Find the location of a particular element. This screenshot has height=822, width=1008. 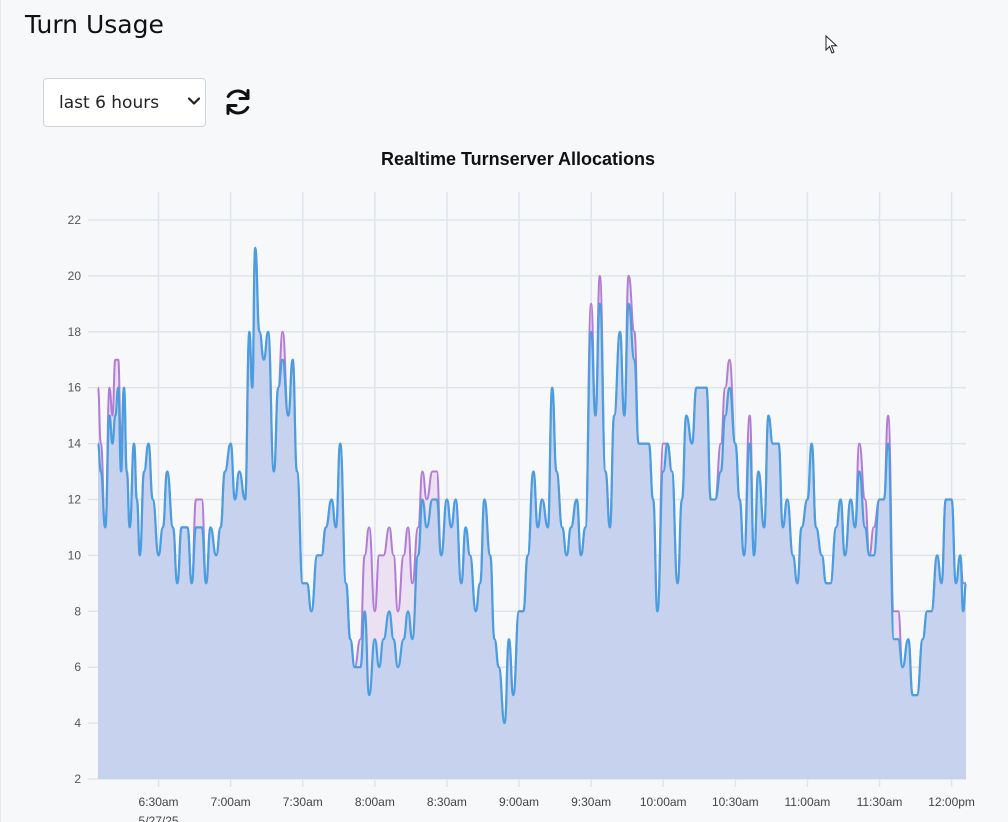

page-title: Turn Usage is located at coordinates (94, 24).